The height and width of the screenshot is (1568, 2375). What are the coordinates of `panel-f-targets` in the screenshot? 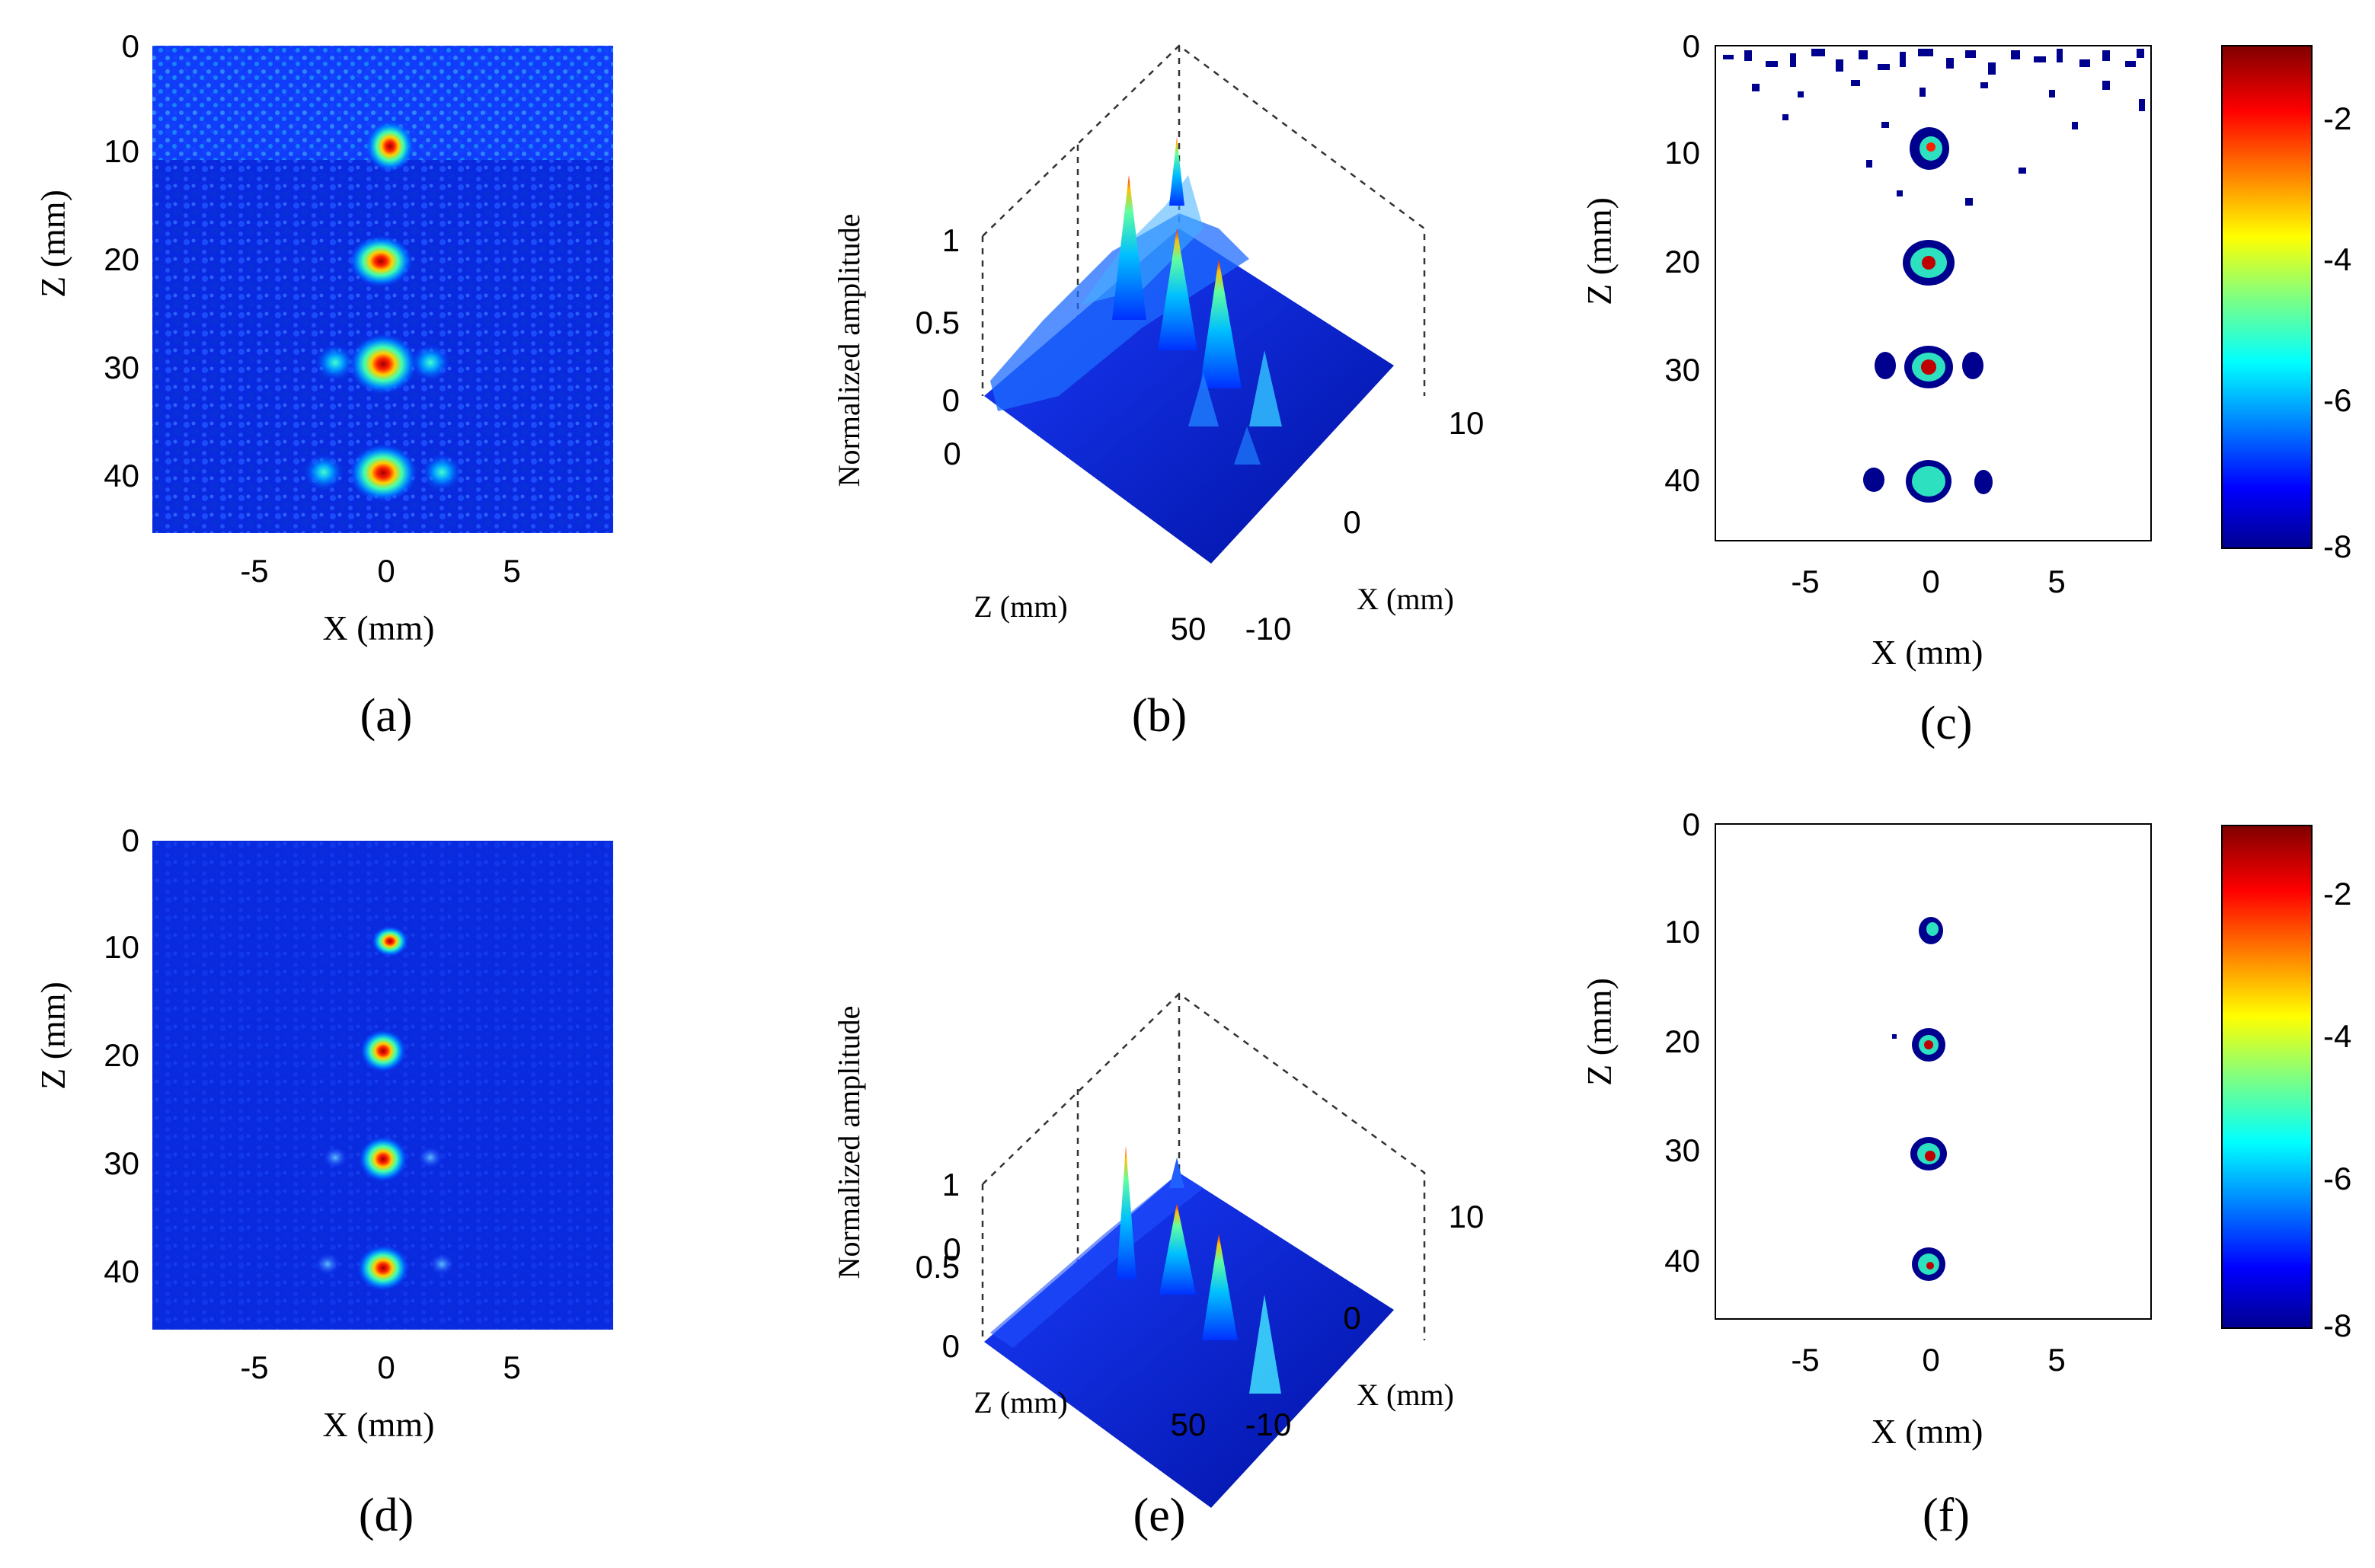 It's located at (1919, 1099).